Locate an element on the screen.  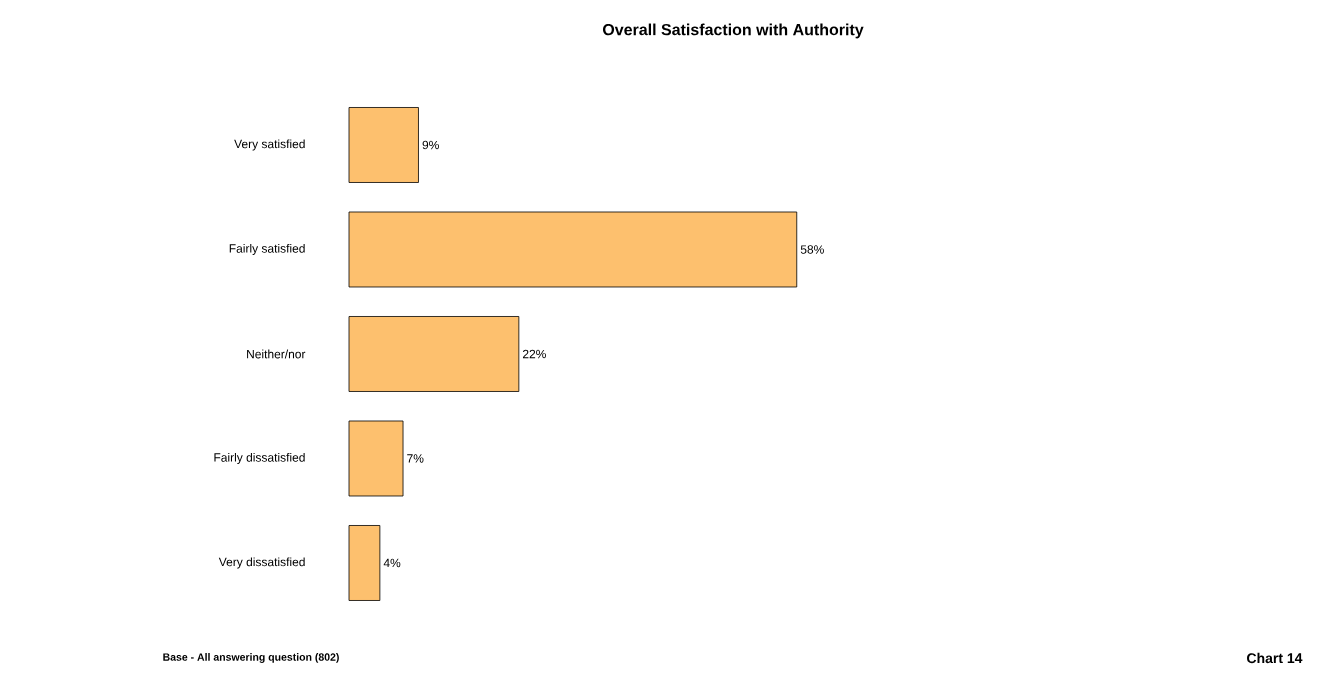
y-tick-label: Fairly satisfied is located at coordinates (267, 249).